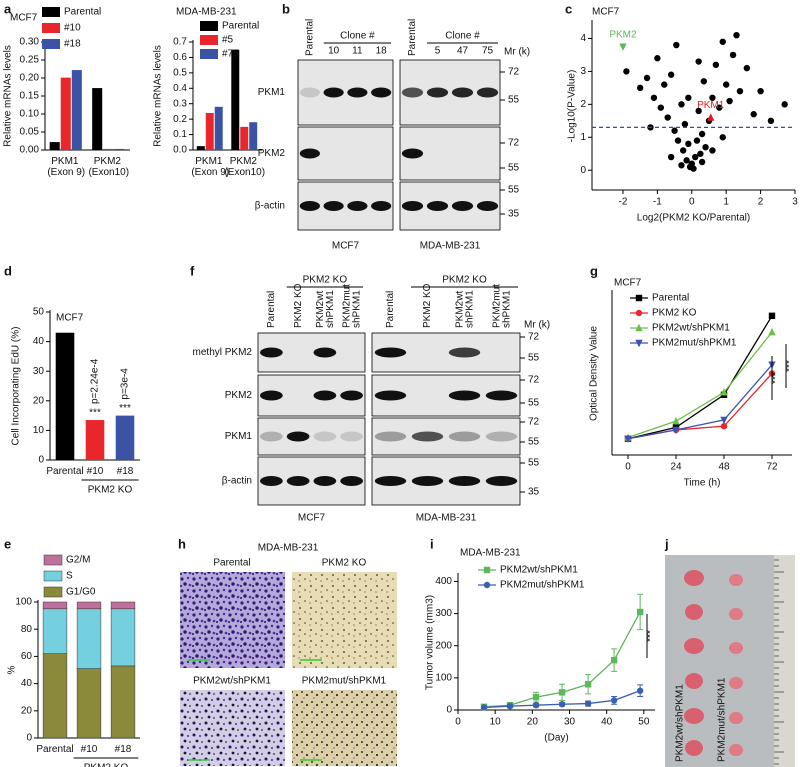  I want to click on x-tick-label: #10, so click(89, 749).